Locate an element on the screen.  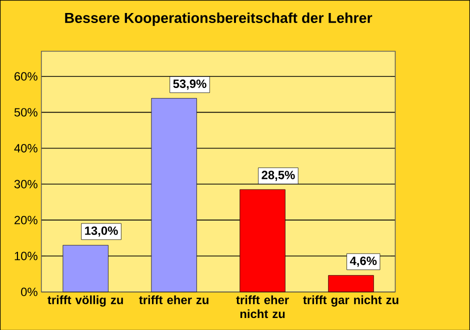
x-tick-label: trifft gar nicht zu is located at coordinates (350, 300).